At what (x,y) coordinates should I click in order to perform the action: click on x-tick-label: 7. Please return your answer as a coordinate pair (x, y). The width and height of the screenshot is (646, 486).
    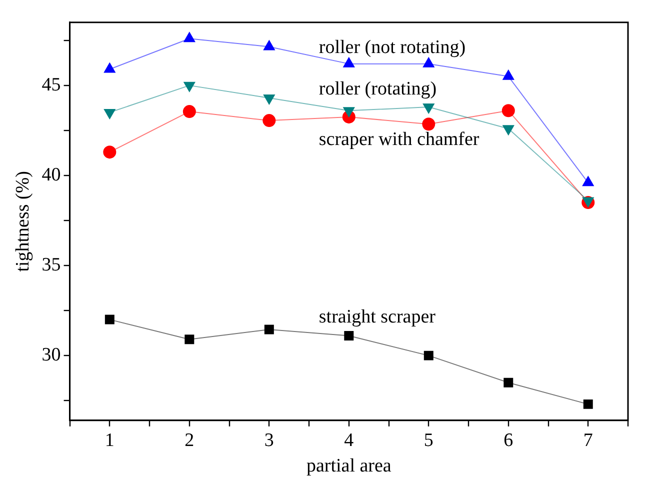
    Looking at the image, I should click on (588, 440).